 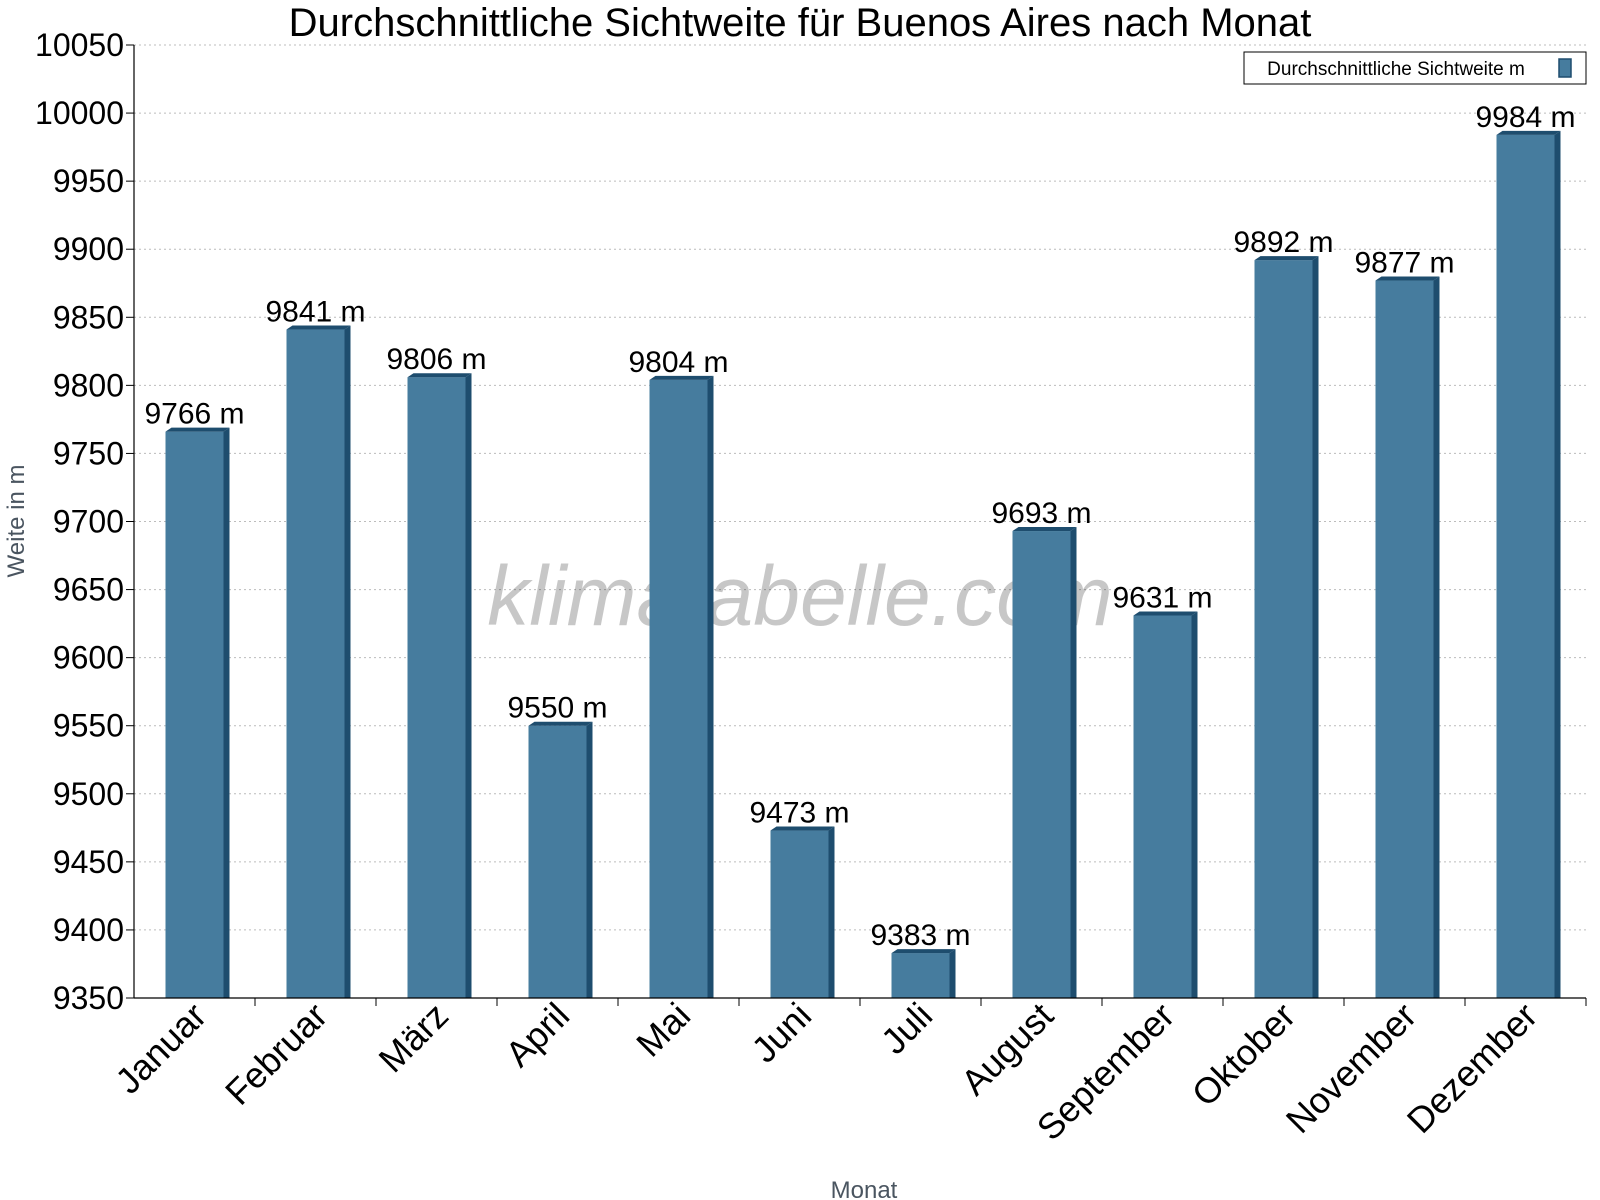 I want to click on data-label: 9473 m, so click(x=799, y=813).